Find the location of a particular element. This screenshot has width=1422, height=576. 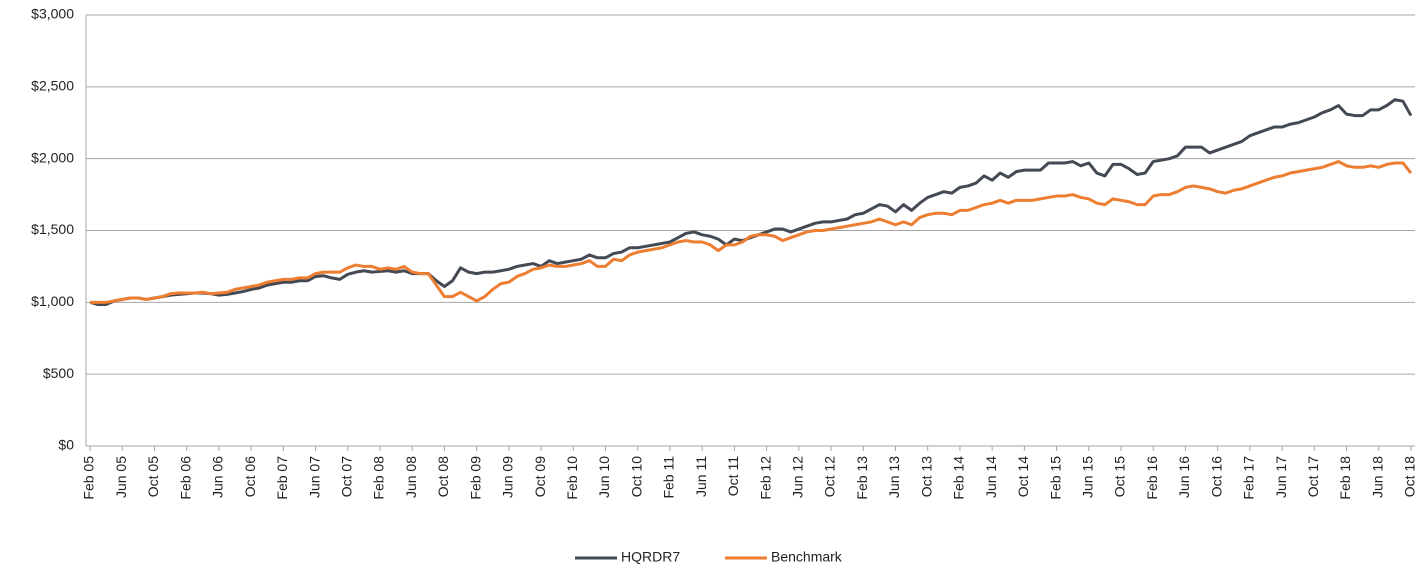

x-tick-label: Oct 15 is located at coordinates (1120, 476).